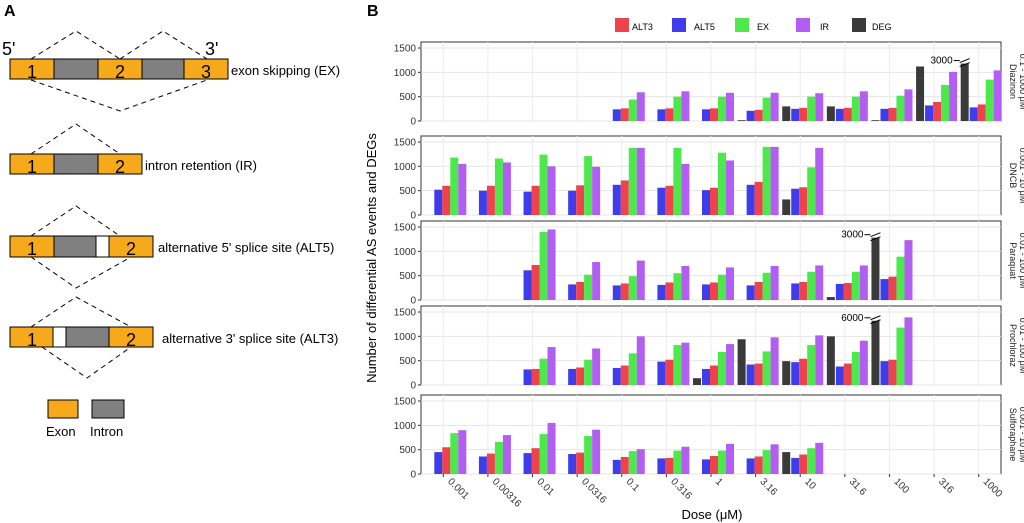 This screenshot has width=1024, height=523. What do you see at coordinates (763, 27) in the screenshot?
I see `legend-label-ex: EX` at bounding box center [763, 27].